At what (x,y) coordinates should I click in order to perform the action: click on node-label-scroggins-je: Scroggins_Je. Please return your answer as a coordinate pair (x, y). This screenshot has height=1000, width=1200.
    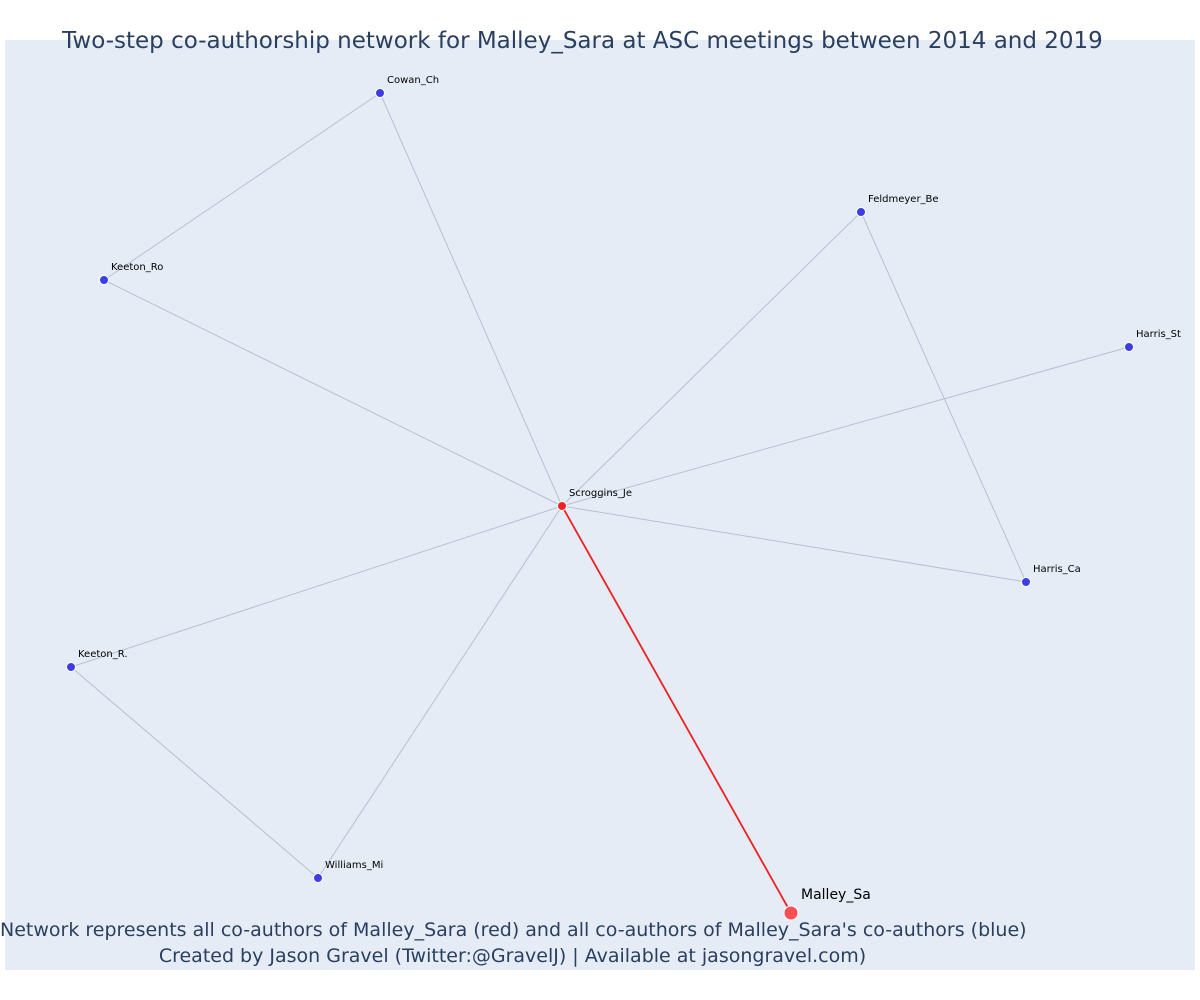
    Looking at the image, I should click on (600, 493).